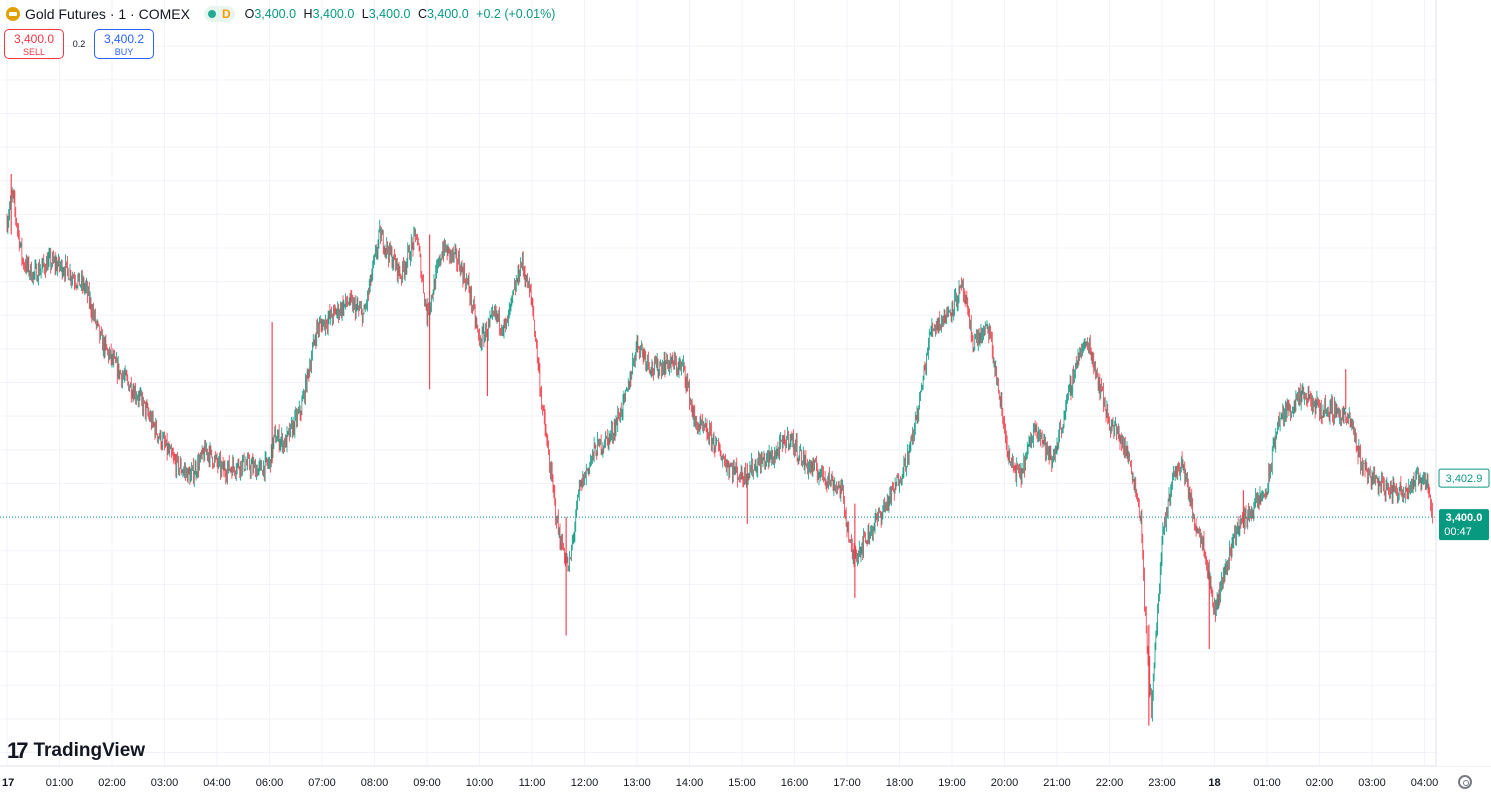 The width and height of the screenshot is (1491, 796). Describe the element at coordinates (900, 783) in the screenshot. I see `time-tick-label: 18:00` at that location.